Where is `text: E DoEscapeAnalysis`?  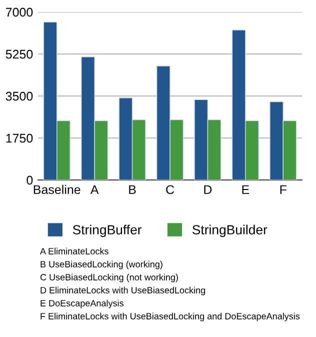
text: E DoEscapeAnalysis is located at coordinates (82, 304).